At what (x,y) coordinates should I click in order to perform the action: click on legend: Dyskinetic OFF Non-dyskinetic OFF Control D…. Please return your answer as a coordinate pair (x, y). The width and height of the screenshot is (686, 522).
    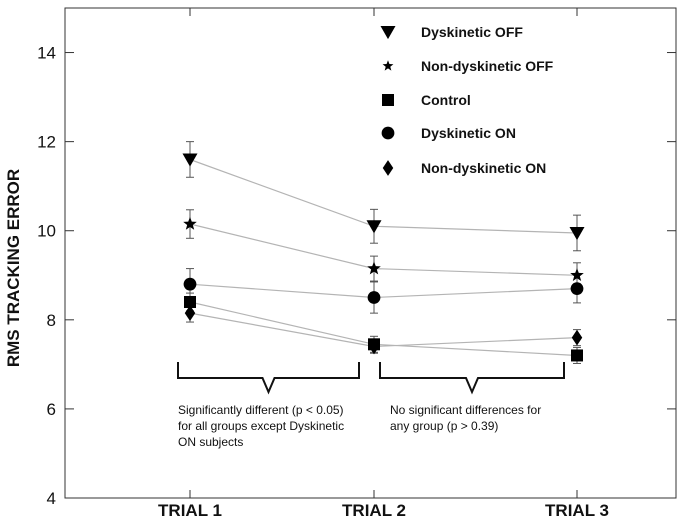
    Looking at the image, I should click on (467, 100).